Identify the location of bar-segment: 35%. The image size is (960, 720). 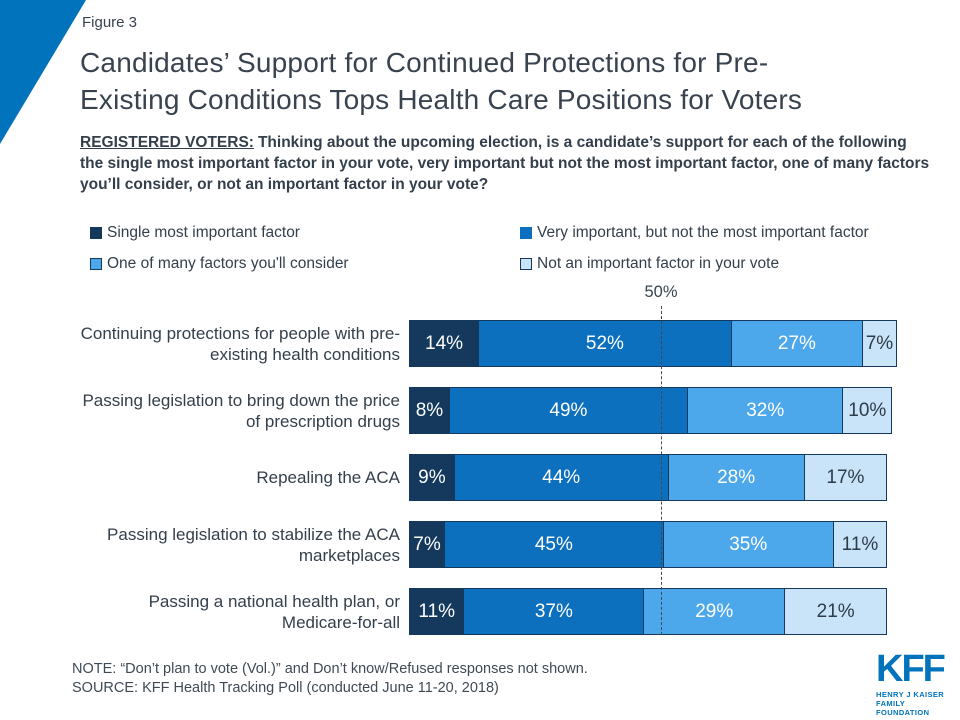
(747, 544).